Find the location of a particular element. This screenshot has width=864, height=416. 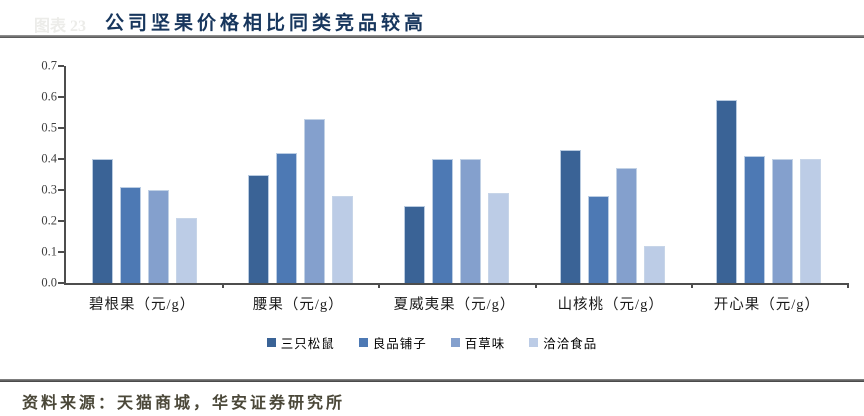

ytick-label: 0.5 is located at coordinates (49, 127).